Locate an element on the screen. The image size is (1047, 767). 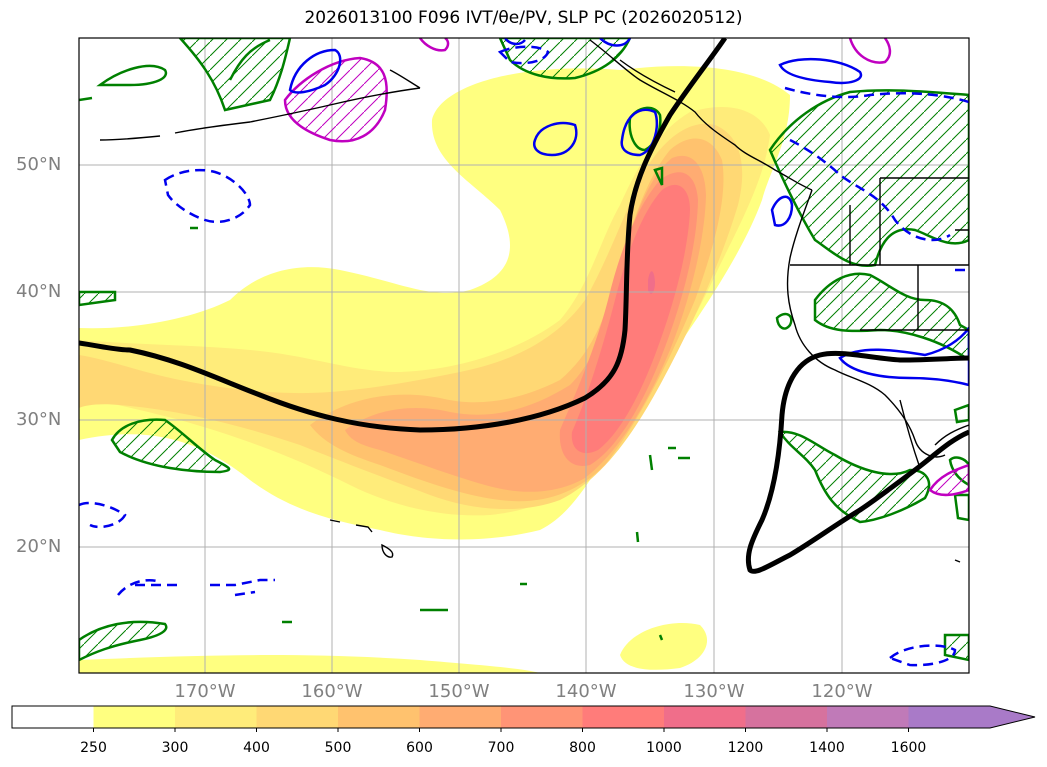
theta-e-region-nw is located at coordinates (235, 75).